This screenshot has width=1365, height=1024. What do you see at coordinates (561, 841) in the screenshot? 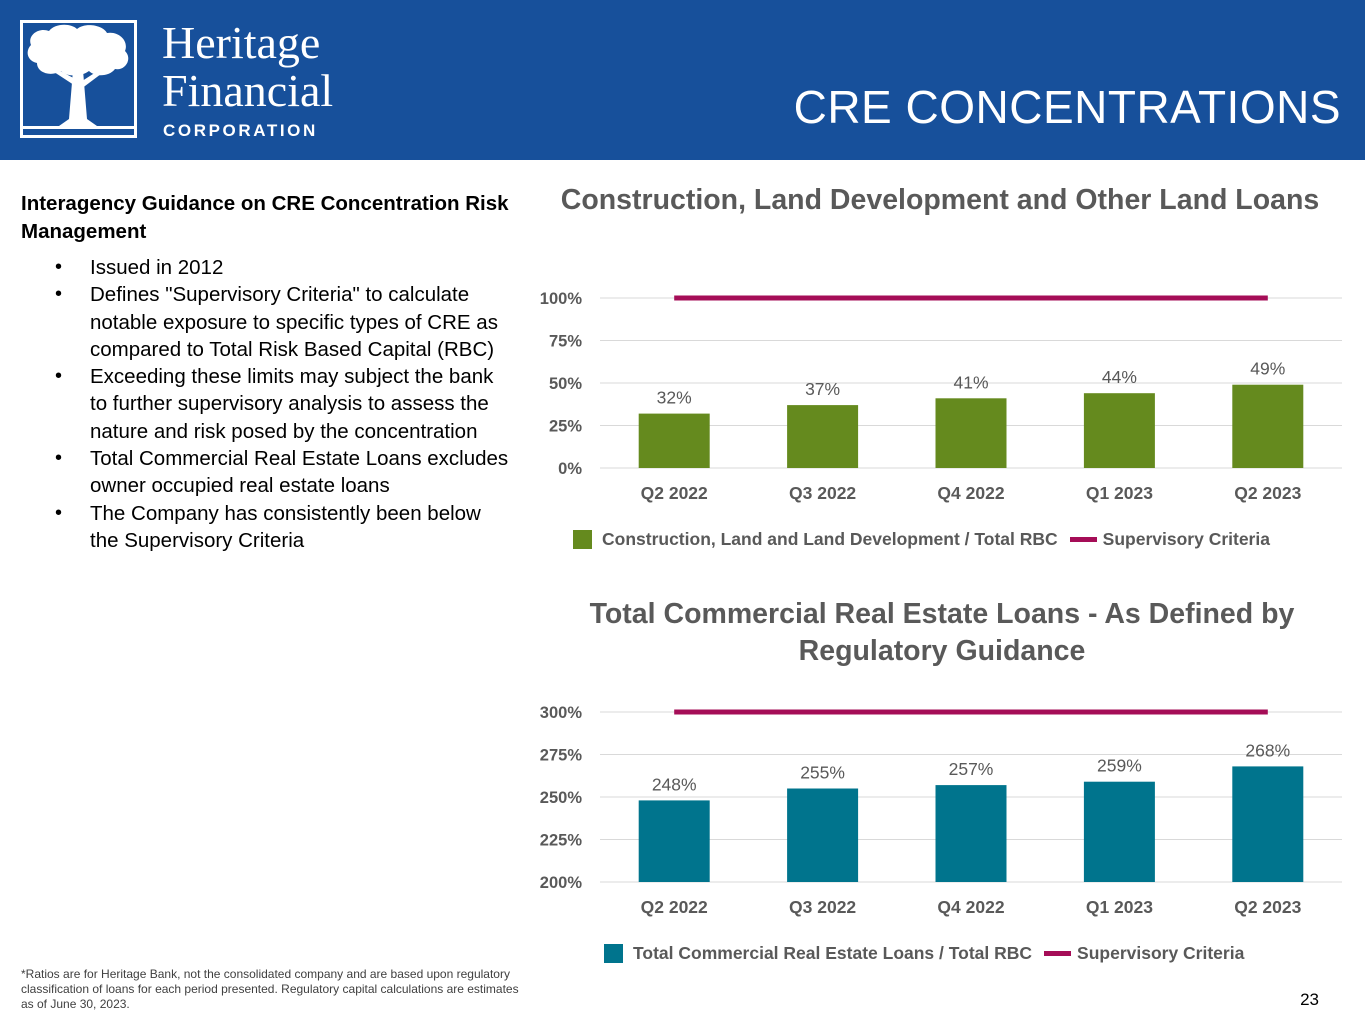
I see `chart2-ytick-label: 225%` at bounding box center [561, 841].